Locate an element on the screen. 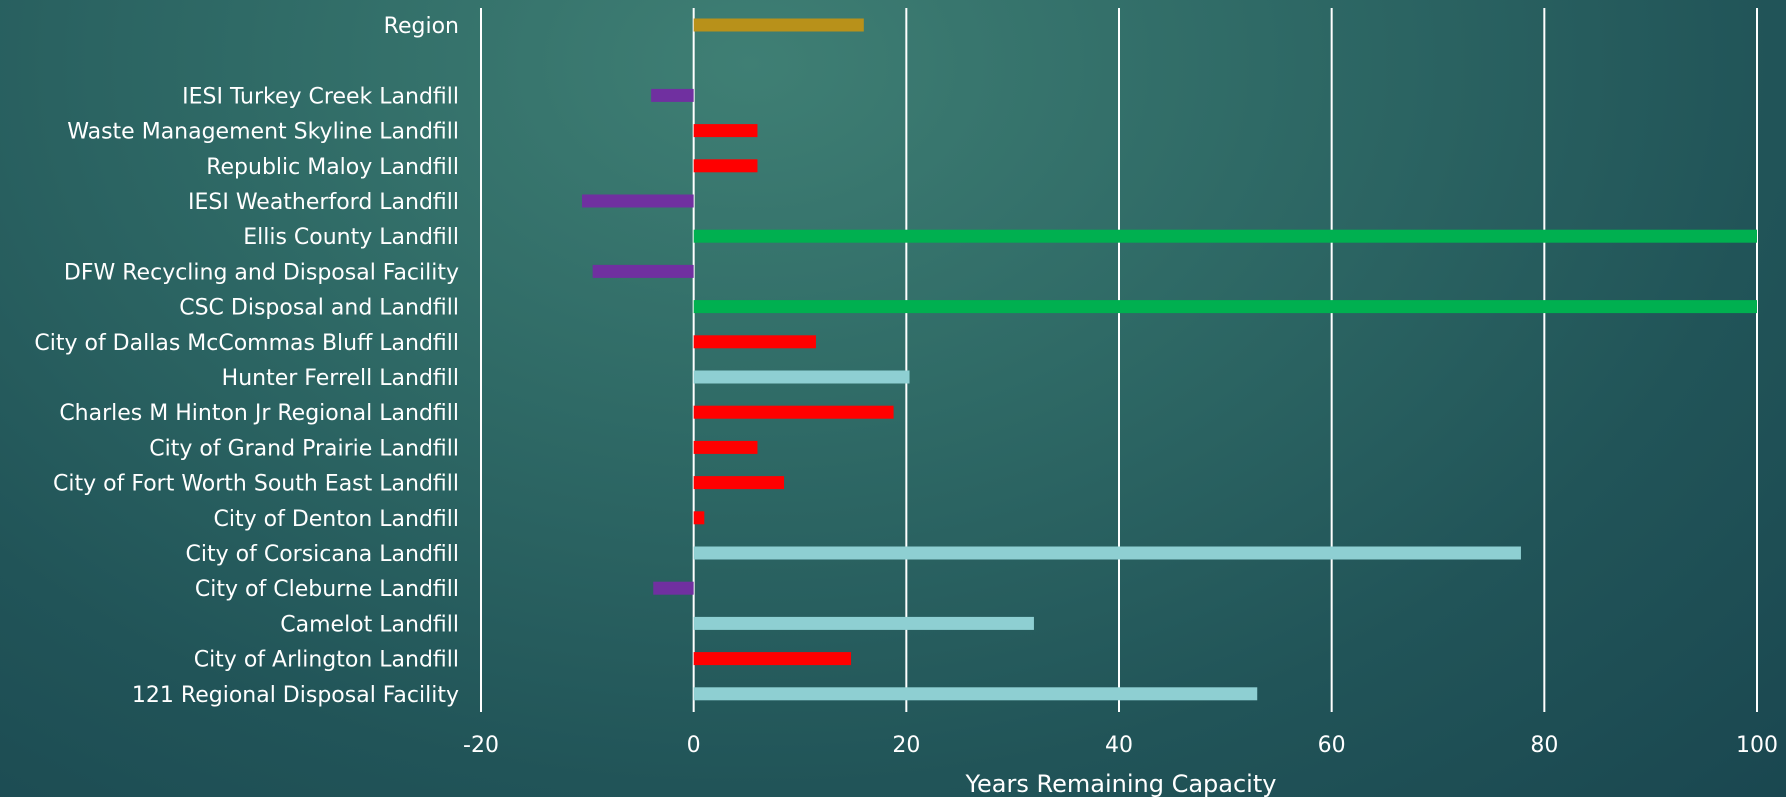  category-label: City of Dallas McCommas Bluff Landfill is located at coordinates (246, 343).